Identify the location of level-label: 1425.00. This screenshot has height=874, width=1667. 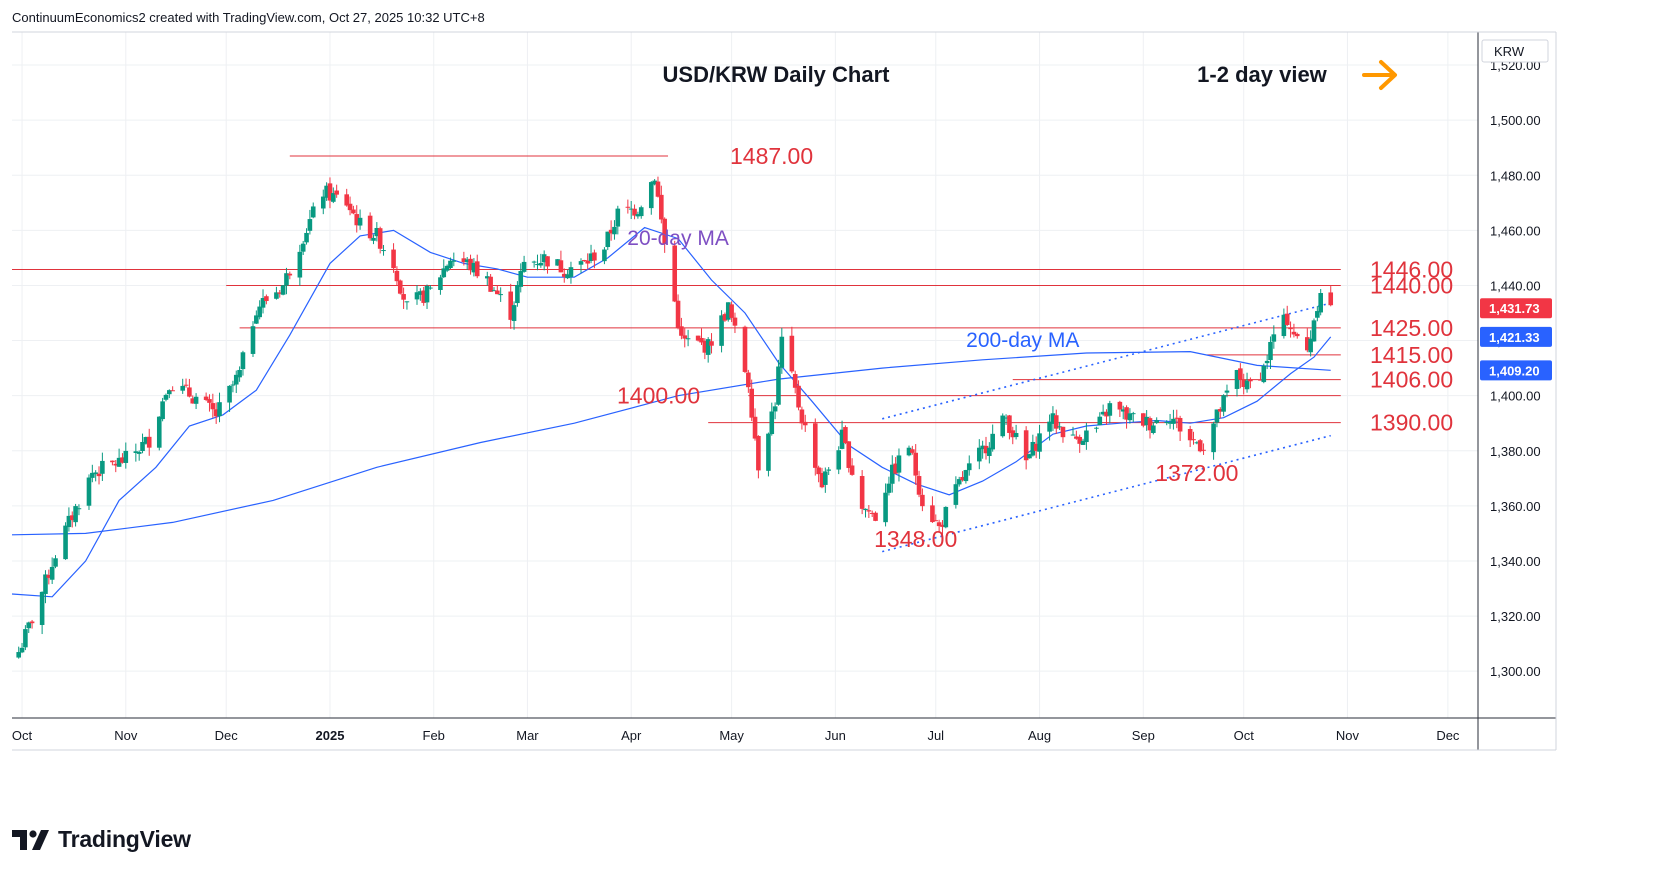
(1411, 328).